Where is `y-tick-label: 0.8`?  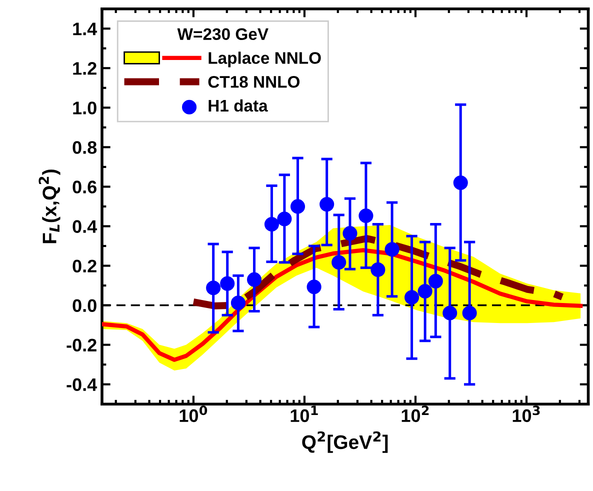
y-tick-label: 0.8 is located at coordinates (84, 147).